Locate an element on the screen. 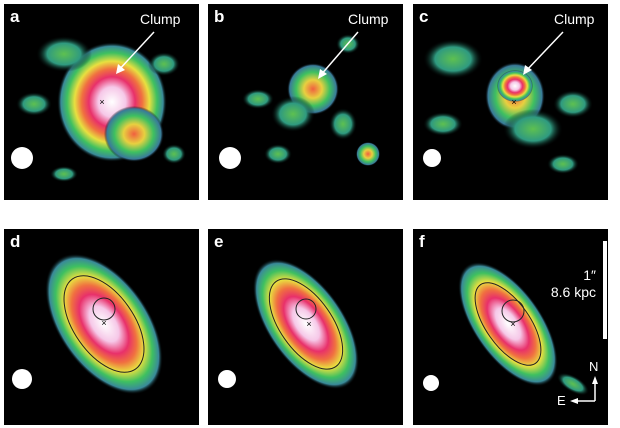 This screenshot has width=620, height=428. emission-map is located at coordinates (299, 100).